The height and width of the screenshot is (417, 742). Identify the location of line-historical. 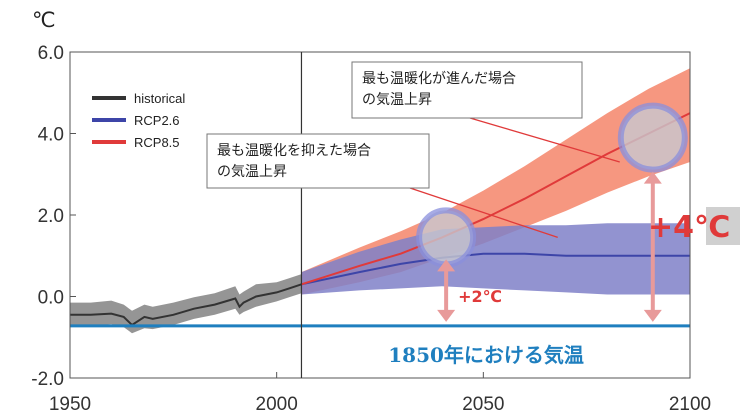
(186, 305).